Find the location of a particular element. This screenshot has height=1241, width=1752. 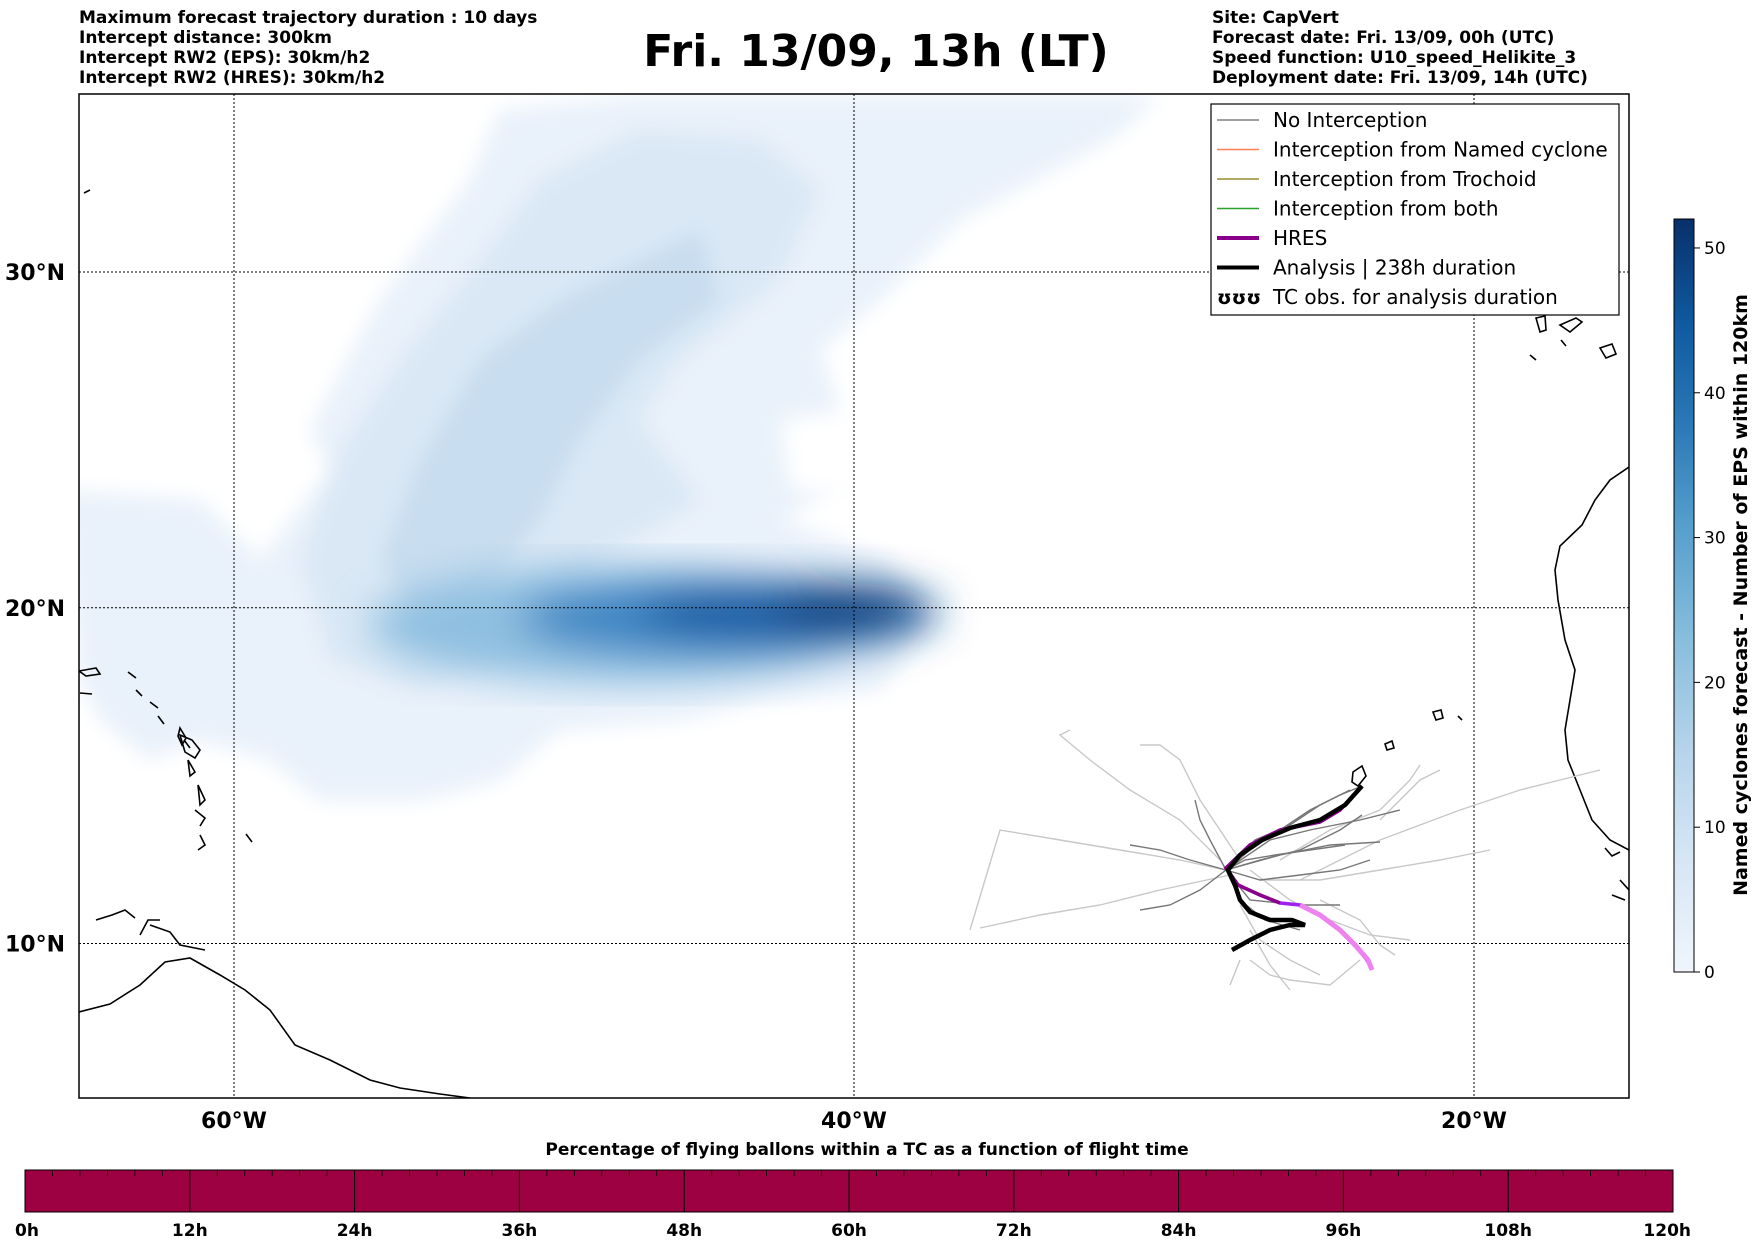

bottom-colorbar-tick-label: 96h is located at coordinates (1344, 1231).